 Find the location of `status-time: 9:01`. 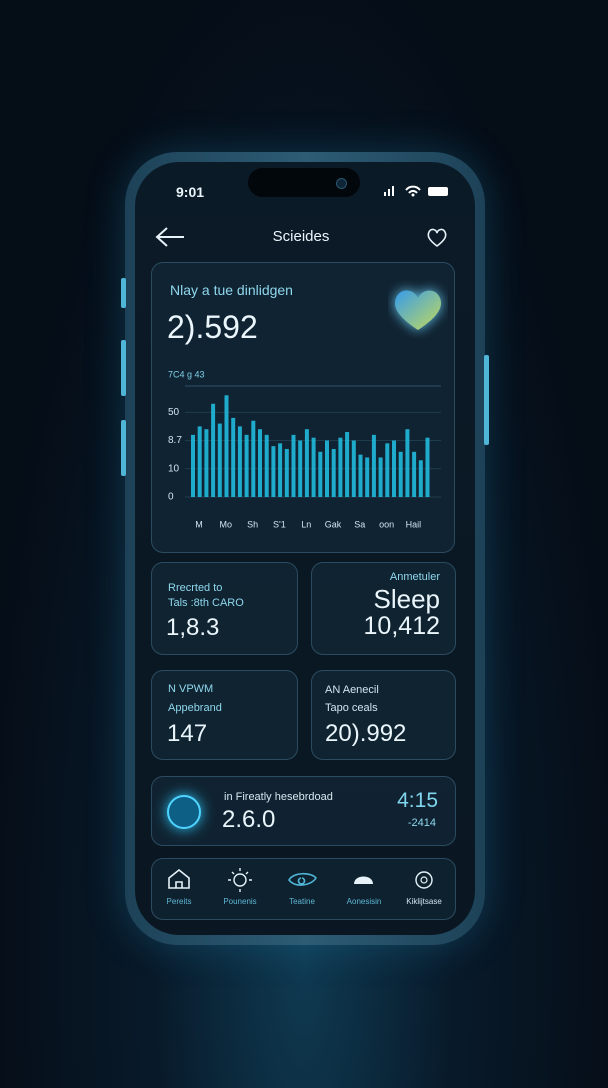

status-time: 9:01 is located at coordinates (190, 192).